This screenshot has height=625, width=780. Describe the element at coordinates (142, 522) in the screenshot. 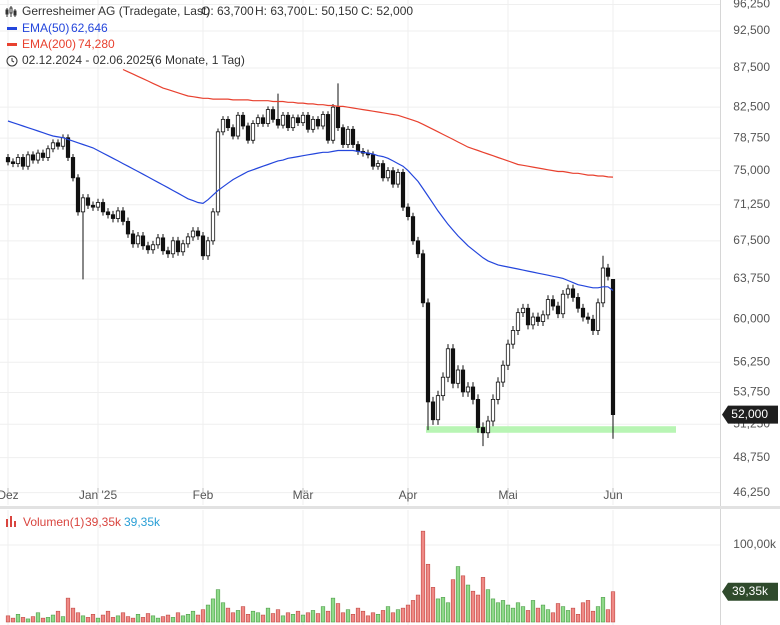

I see `volume-value: 39,35k` at that location.